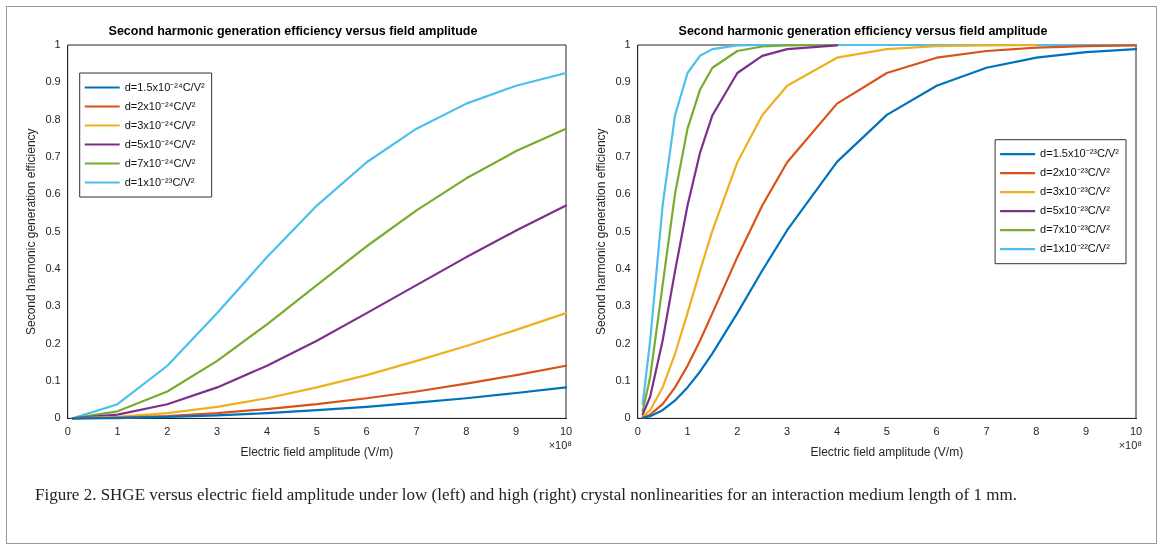  Describe the element at coordinates (160, 143) in the screenshot. I see `legend-label: d=5x10⁻²⁴C/V²` at that location.